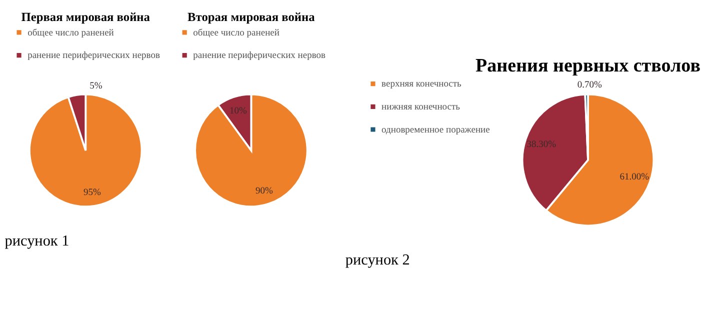 The height and width of the screenshot is (329, 706). What do you see at coordinates (422, 85) in the screenshot?
I see `legend-label: верхняя конечность` at bounding box center [422, 85].